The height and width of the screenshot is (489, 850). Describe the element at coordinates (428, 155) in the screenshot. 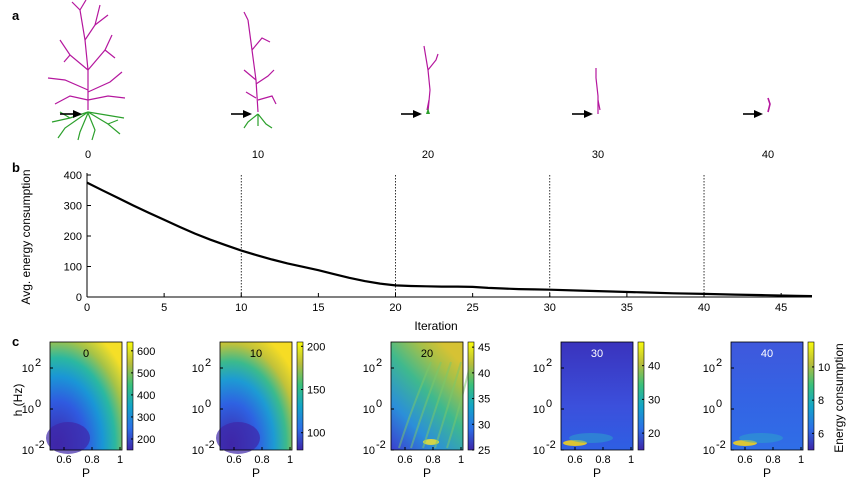

I see `neuron-label-20: 20` at that location.